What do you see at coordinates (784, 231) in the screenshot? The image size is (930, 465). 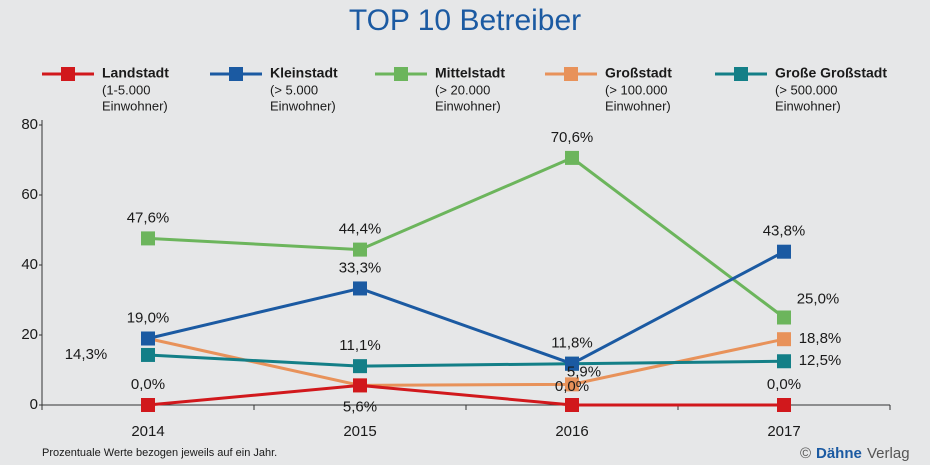 I see `data-label: 43,8%` at bounding box center [784, 231].